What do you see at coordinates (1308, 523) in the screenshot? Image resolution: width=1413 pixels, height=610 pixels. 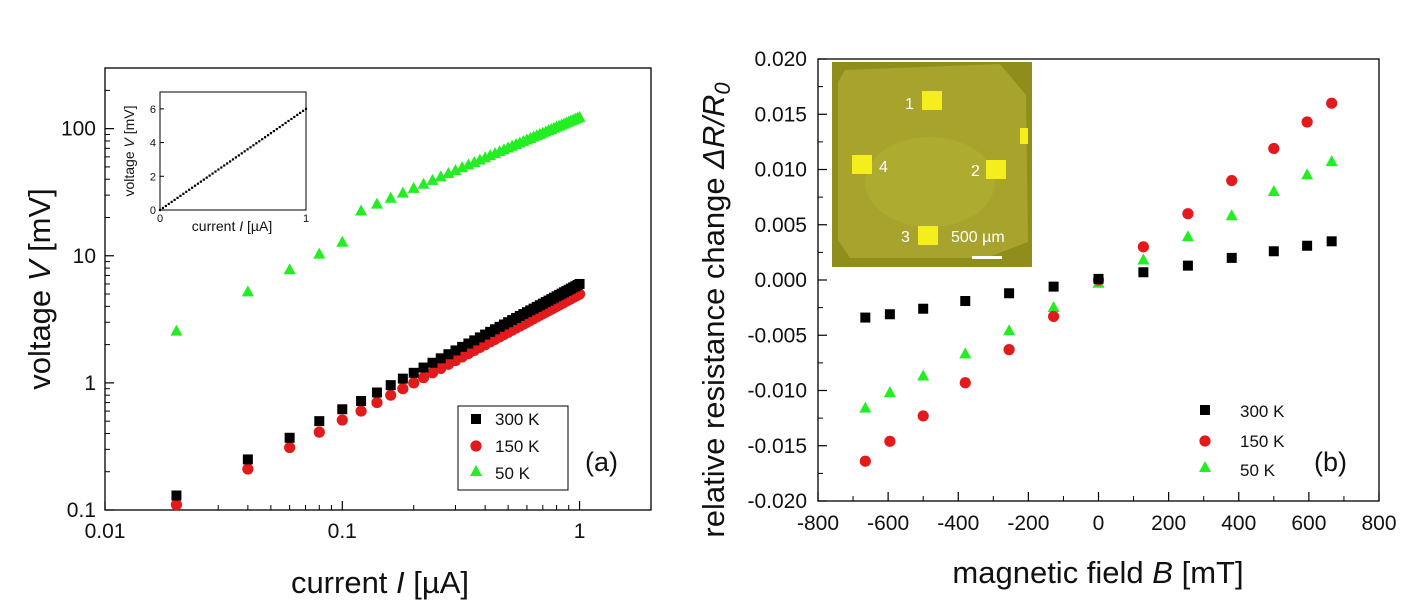 I see `b-x-tick-label: 600` at bounding box center [1308, 523].